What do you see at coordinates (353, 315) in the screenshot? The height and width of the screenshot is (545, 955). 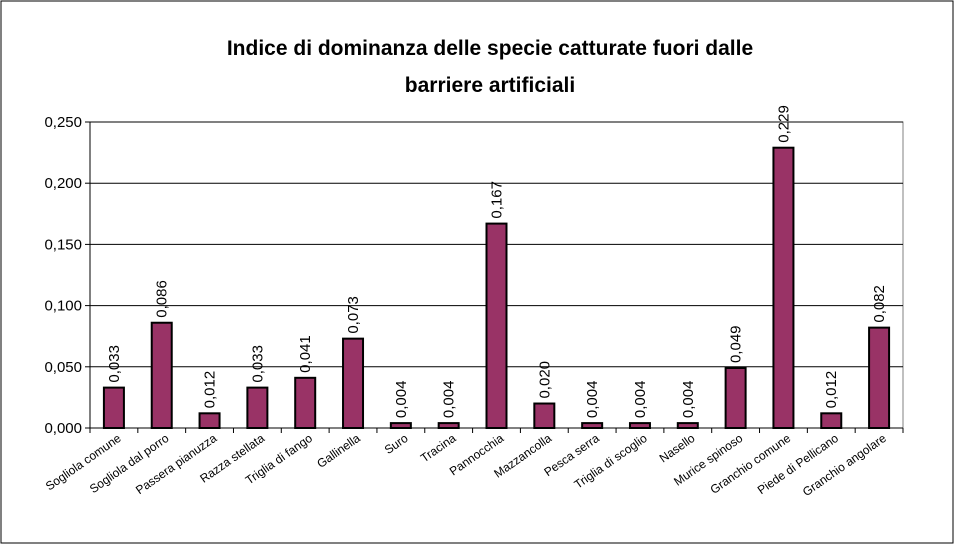 I see `value-label: 0,073` at bounding box center [353, 315].